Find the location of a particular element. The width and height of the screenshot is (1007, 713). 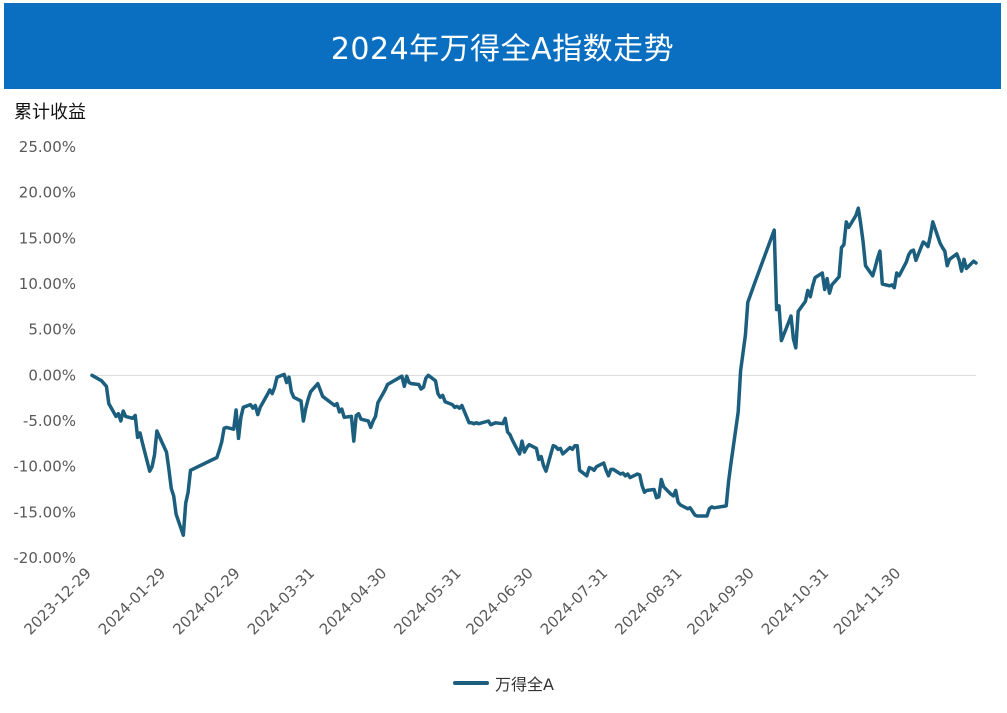

x-tick-label: 2024-07-31 is located at coordinates (574, 601).